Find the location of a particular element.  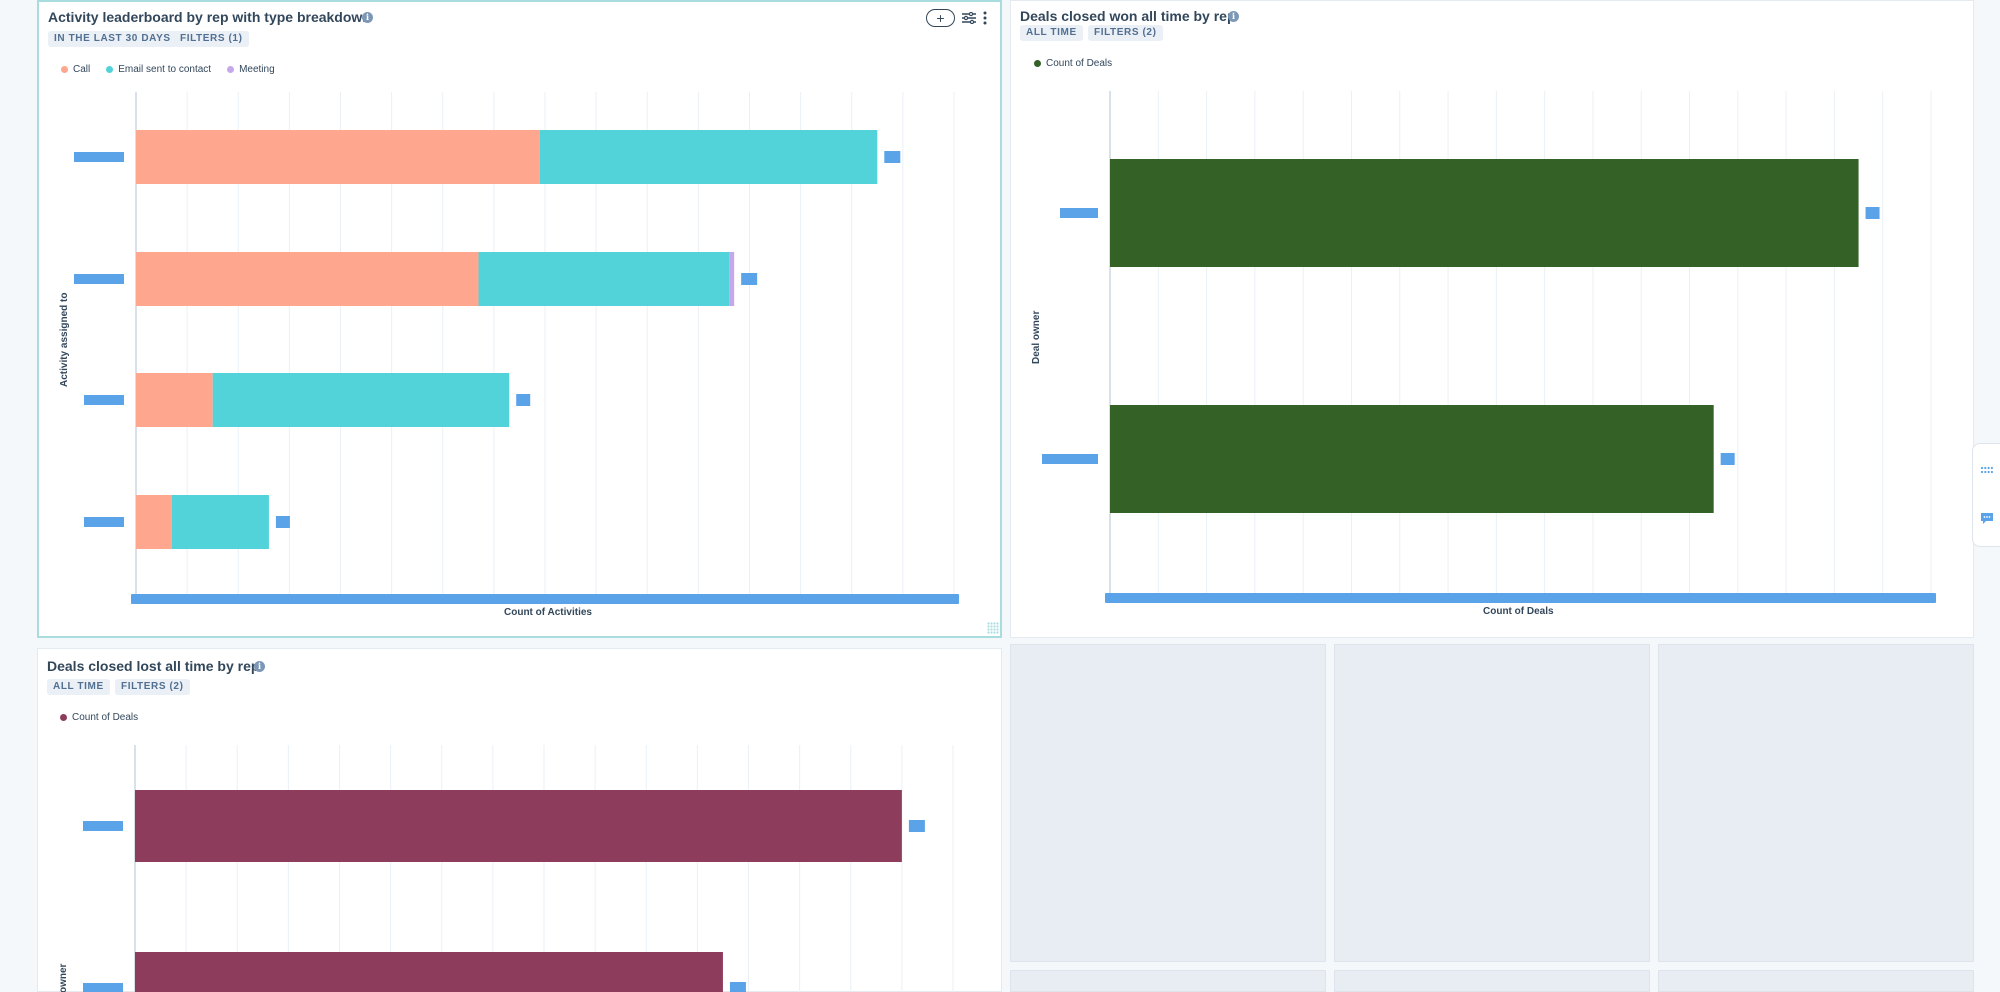

legend-item-meeting: Meeting is located at coordinates (251, 69).